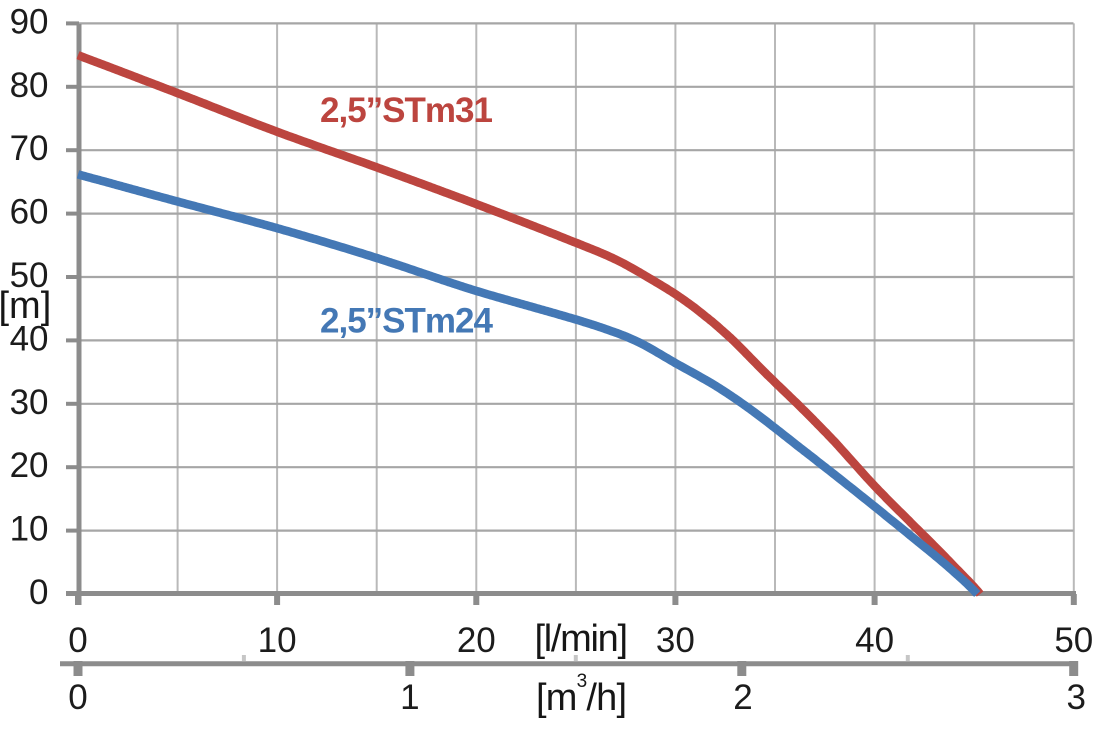  I want to click on svg-text: 70, so click(29, 148).